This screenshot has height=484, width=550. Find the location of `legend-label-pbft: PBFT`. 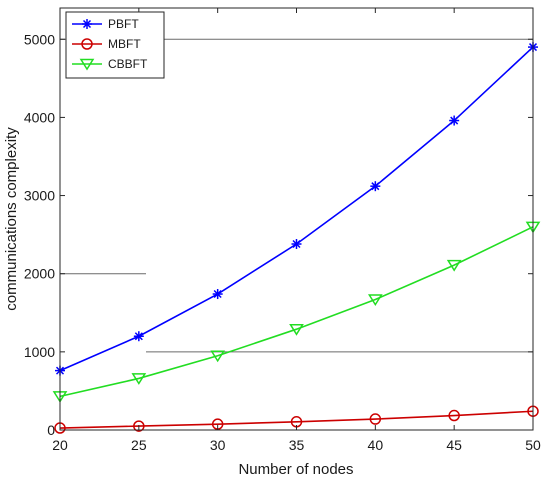

legend-label-pbft: PBFT is located at coordinates (123, 24).